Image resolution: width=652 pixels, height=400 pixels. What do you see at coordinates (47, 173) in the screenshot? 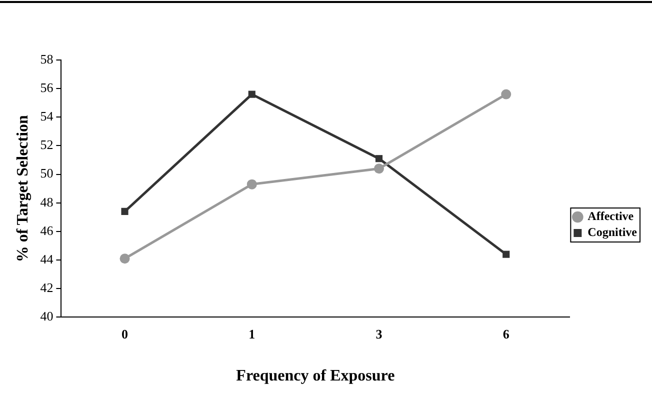
I see `y-tick-label: 50` at bounding box center [47, 173].